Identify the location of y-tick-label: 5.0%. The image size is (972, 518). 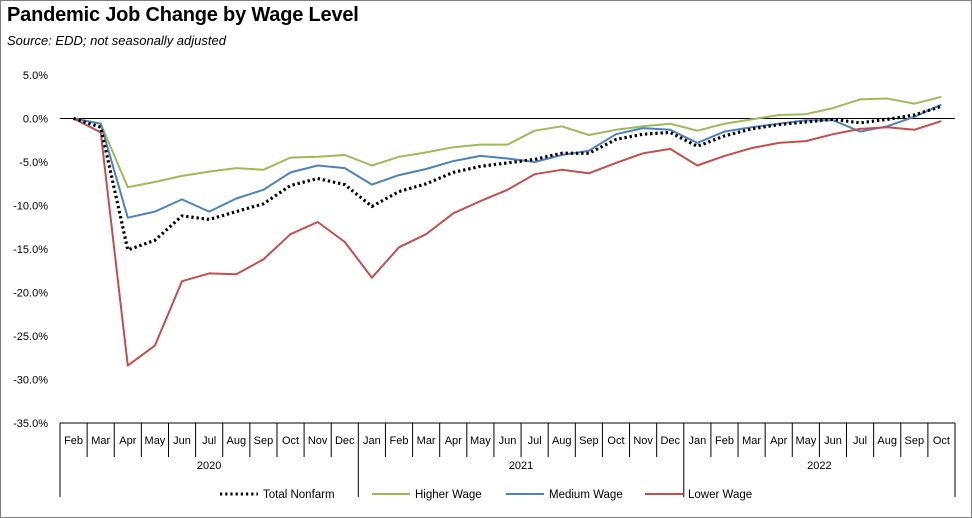
(35, 76).